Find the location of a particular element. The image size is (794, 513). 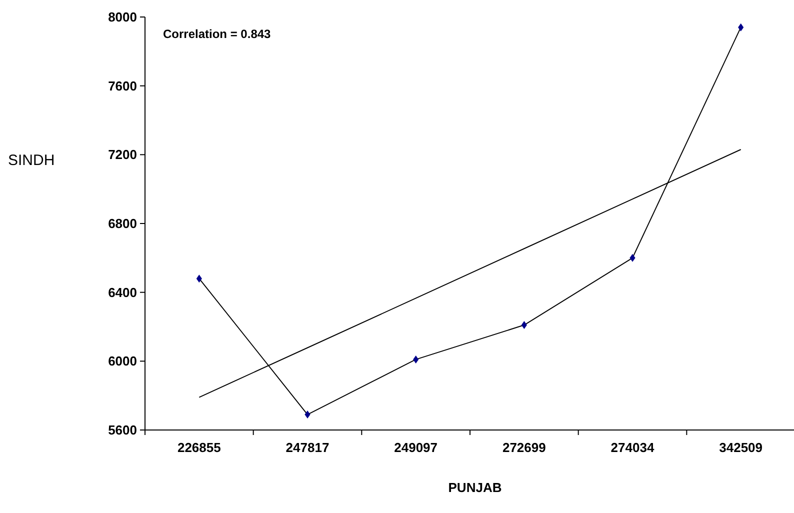

y-tick-label: 8000 is located at coordinates (122, 17).